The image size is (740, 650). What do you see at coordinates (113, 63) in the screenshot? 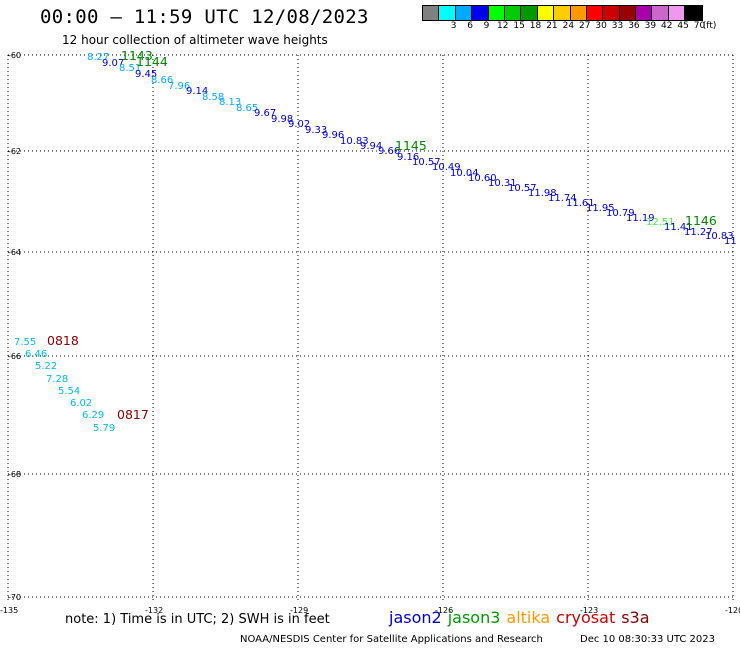
I see `swh-observation: 9.07` at bounding box center [113, 63].